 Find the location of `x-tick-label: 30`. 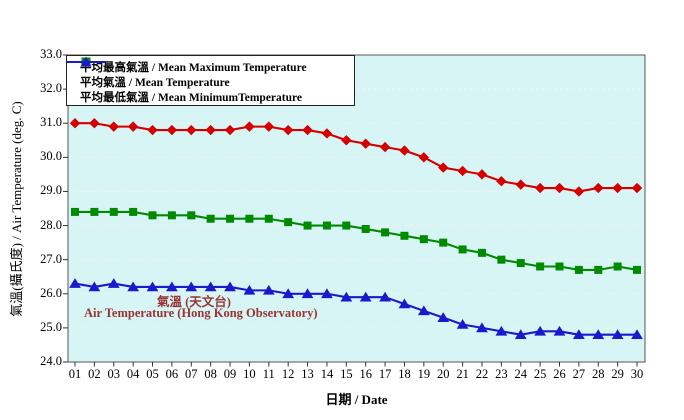

x-tick-label: 30 is located at coordinates (637, 374).